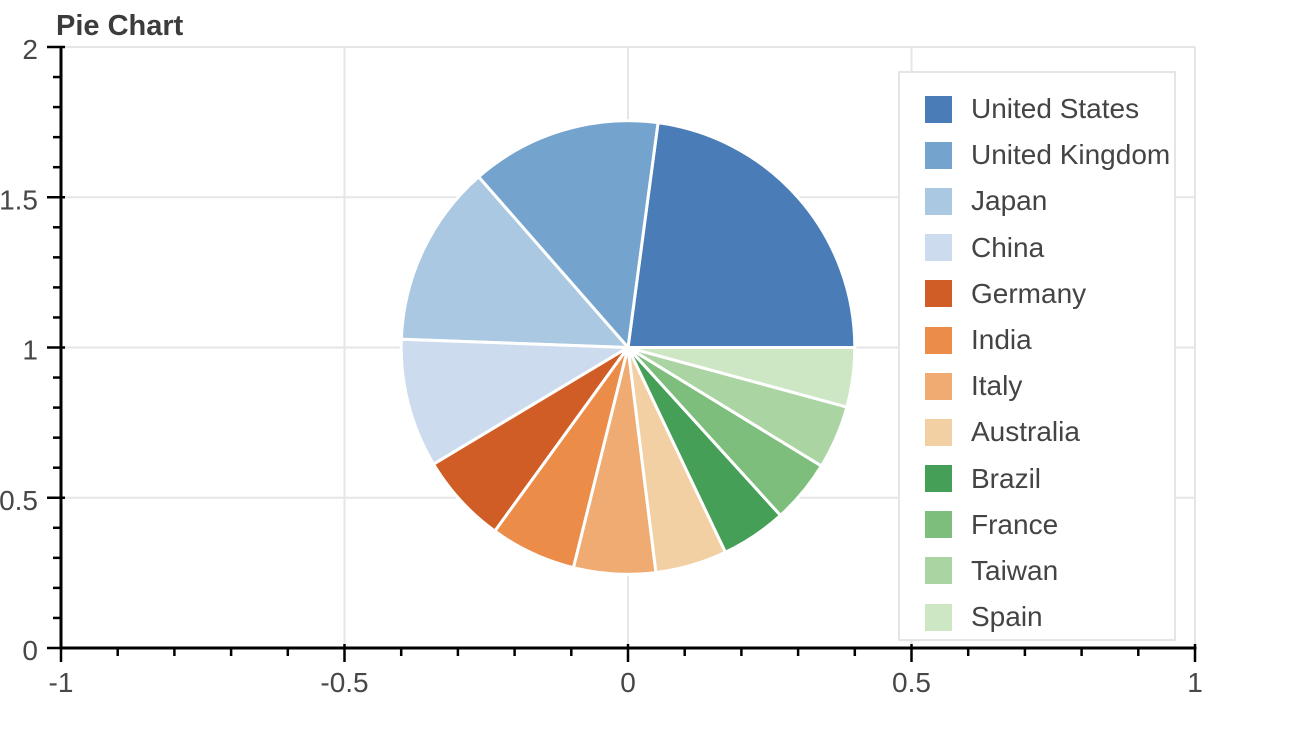 This screenshot has height=752, width=1292. What do you see at coordinates (61, 682) in the screenshot?
I see `x-tick-label: -1` at bounding box center [61, 682].